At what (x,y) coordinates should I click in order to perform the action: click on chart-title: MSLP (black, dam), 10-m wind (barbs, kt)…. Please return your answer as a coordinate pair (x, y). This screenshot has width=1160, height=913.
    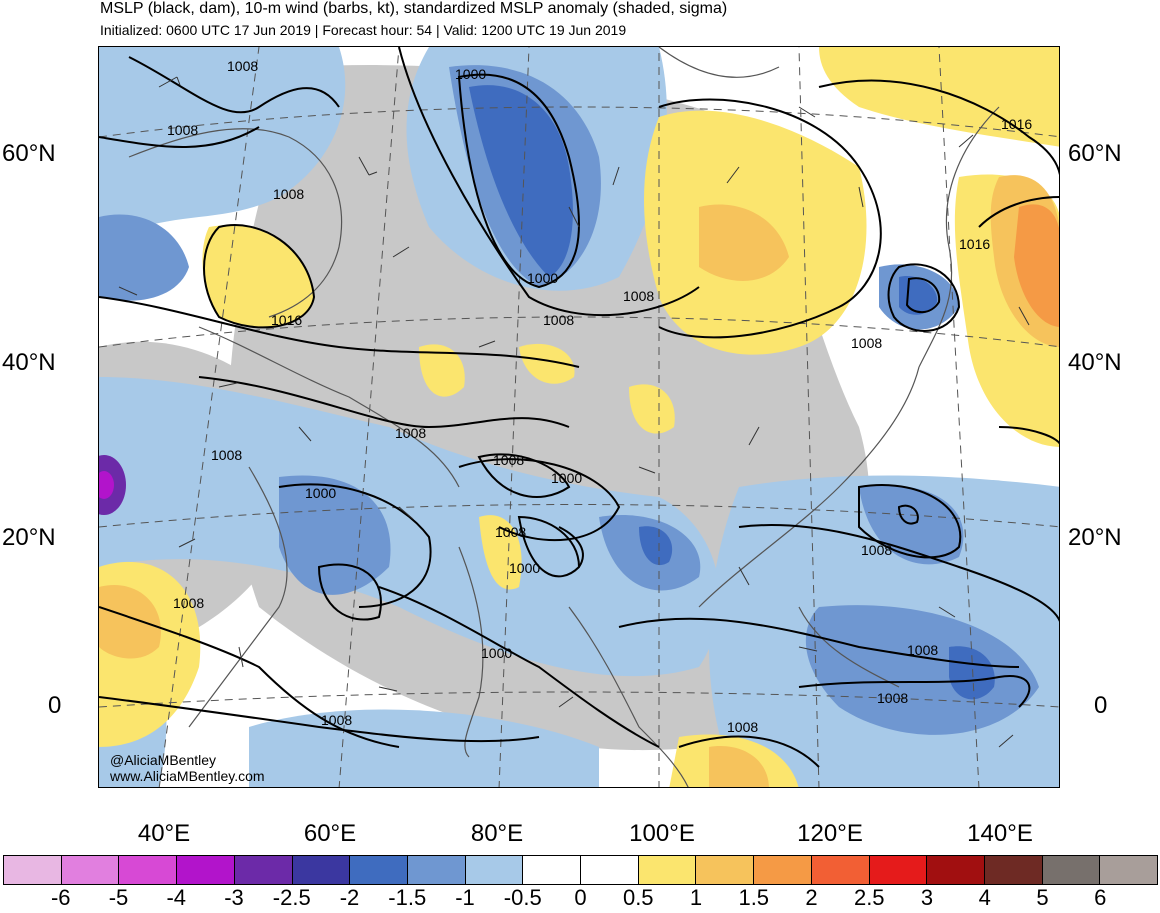
    Looking at the image, I should click on (414, 8).